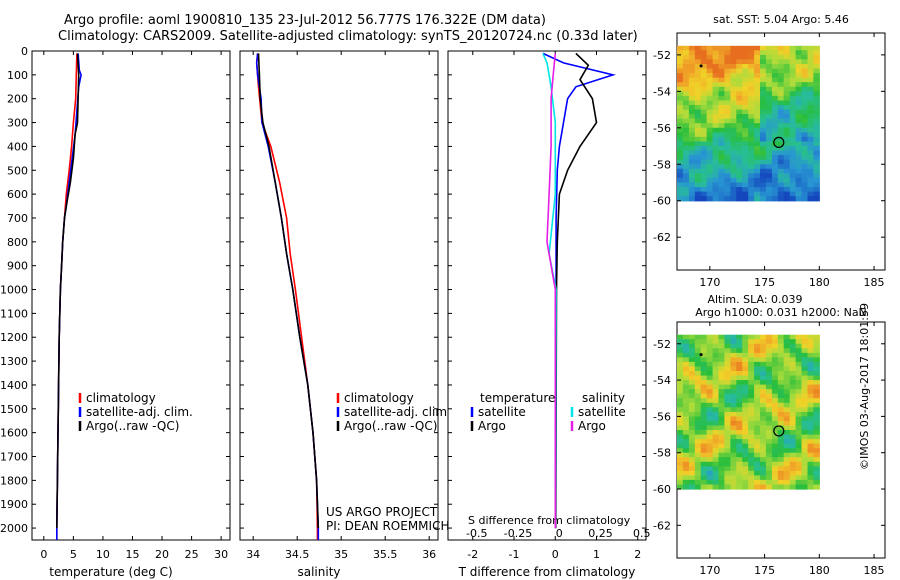 The width and height of the screenshot is (900, 580). Describe the element at coordinates (555, 554) in the screenshot. I see `xtick-label: 0` at that location.